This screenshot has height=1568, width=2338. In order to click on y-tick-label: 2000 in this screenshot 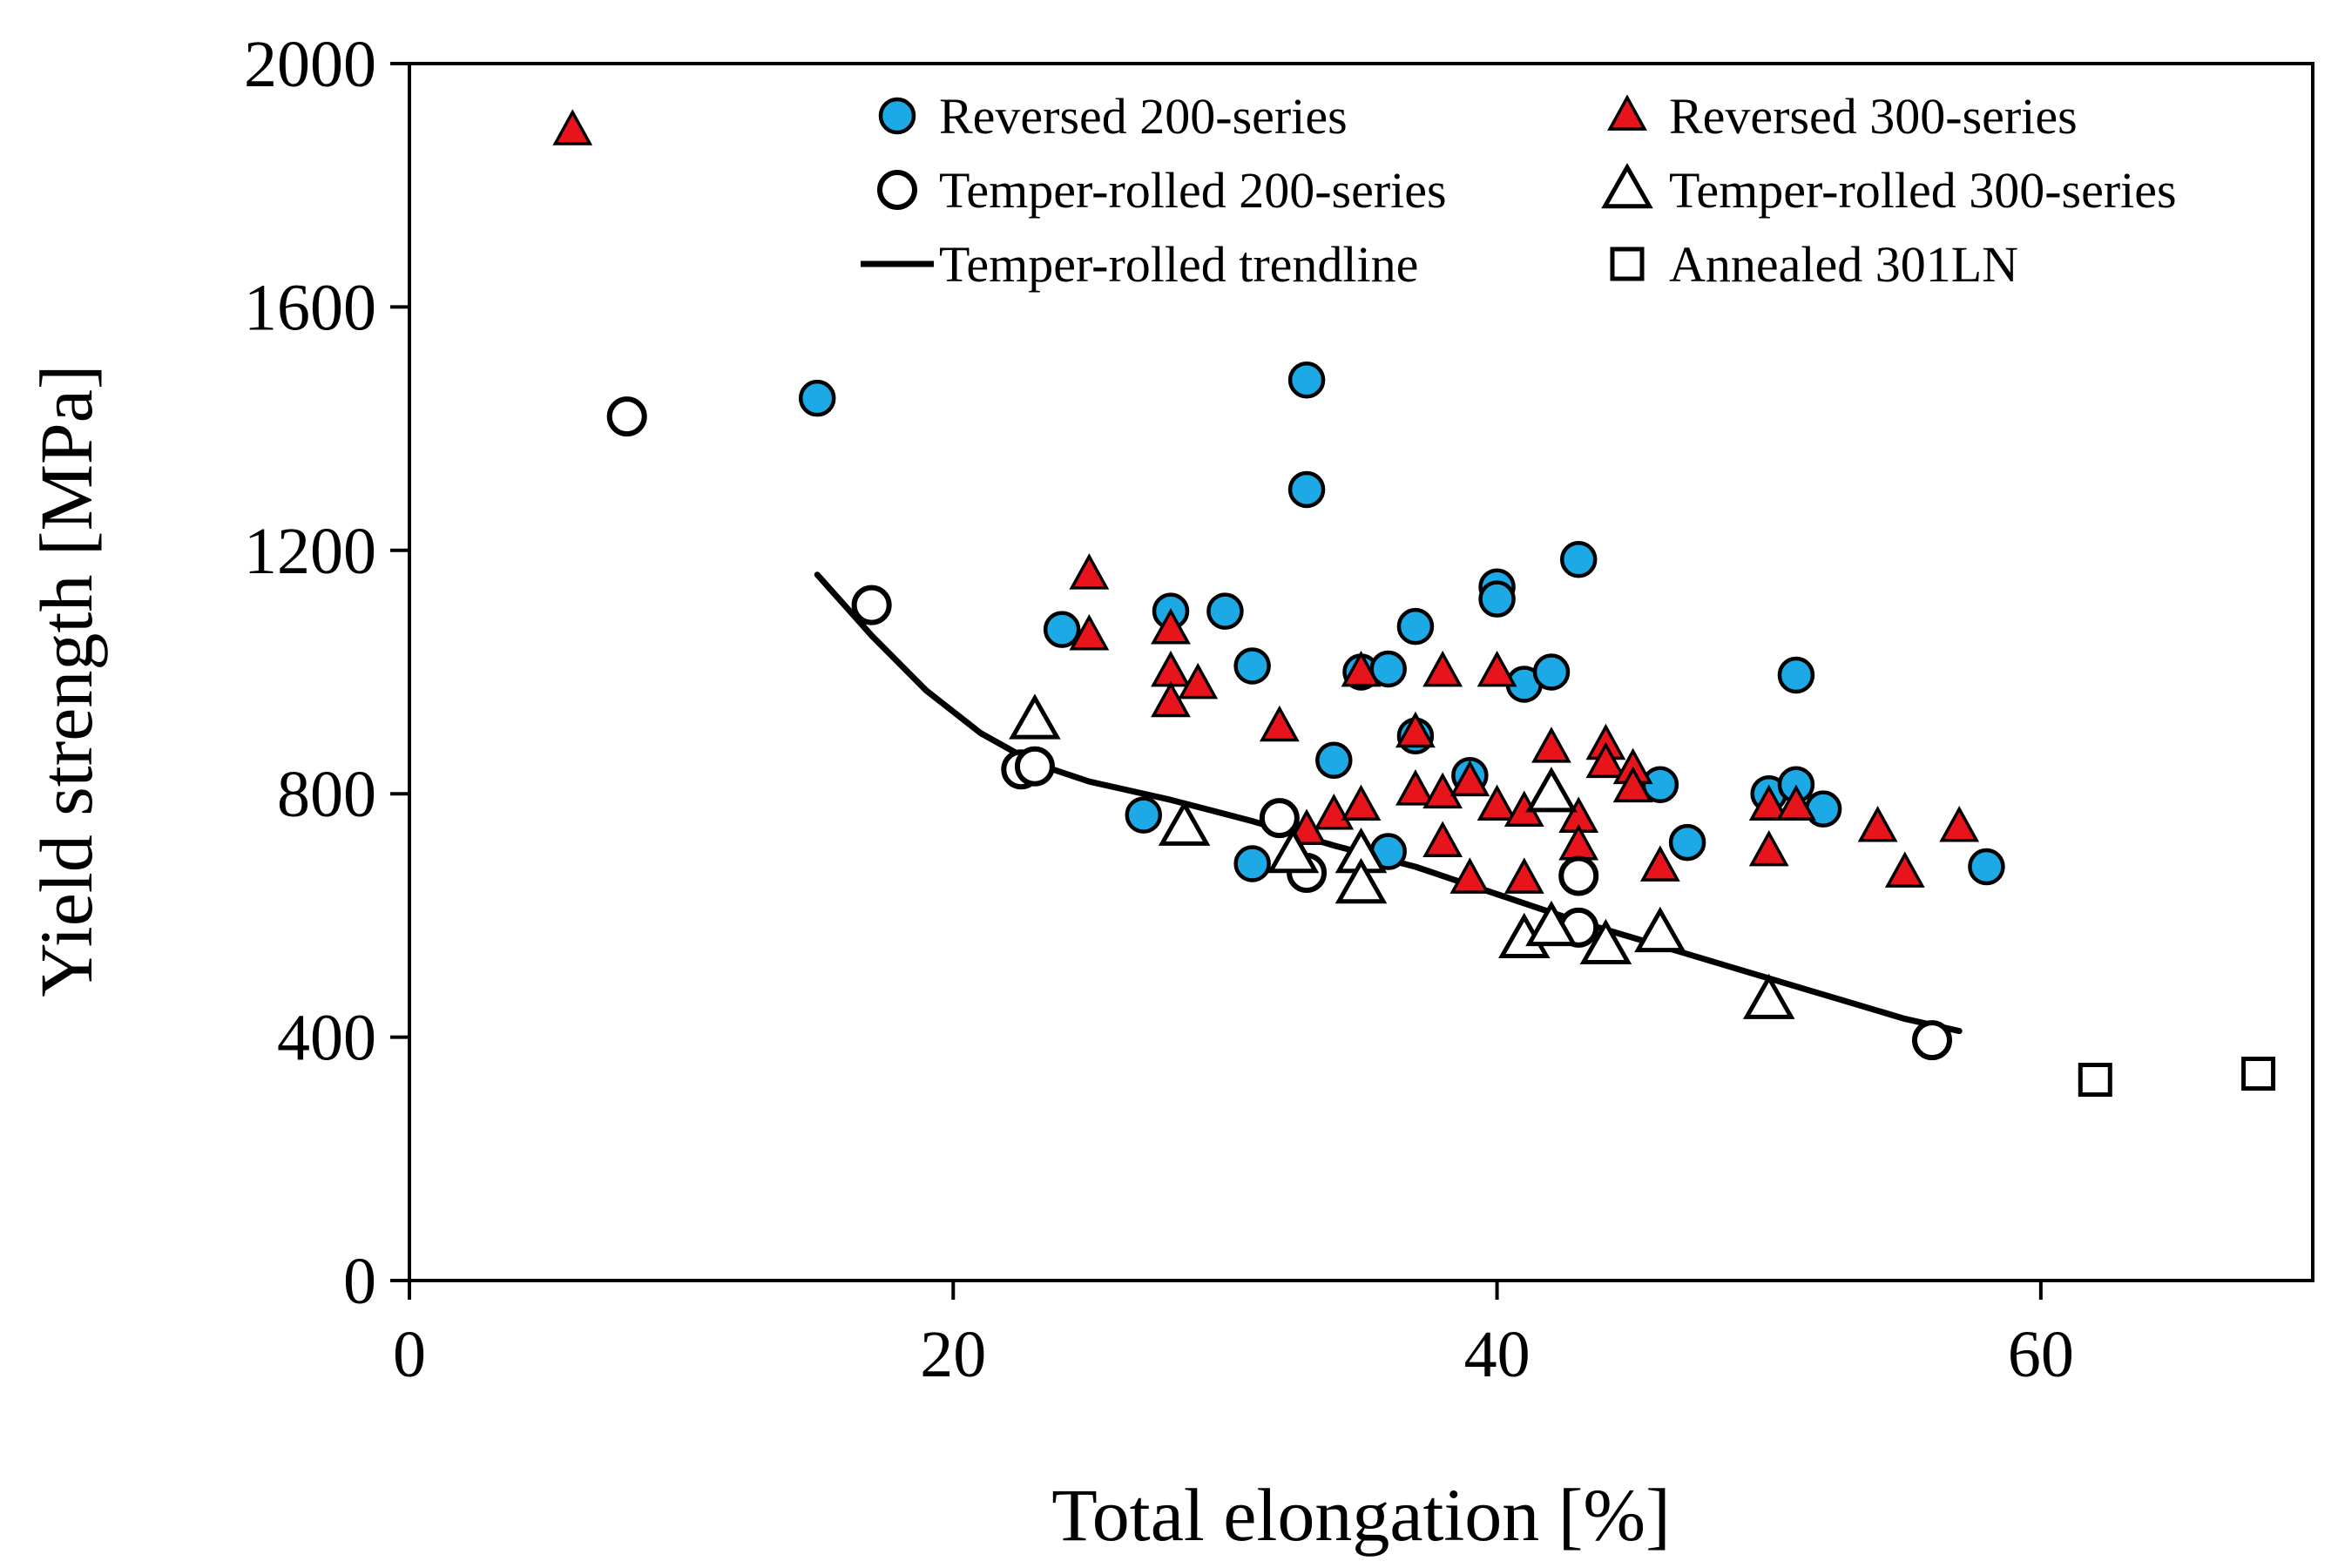, I will do `click(310, 64)`.